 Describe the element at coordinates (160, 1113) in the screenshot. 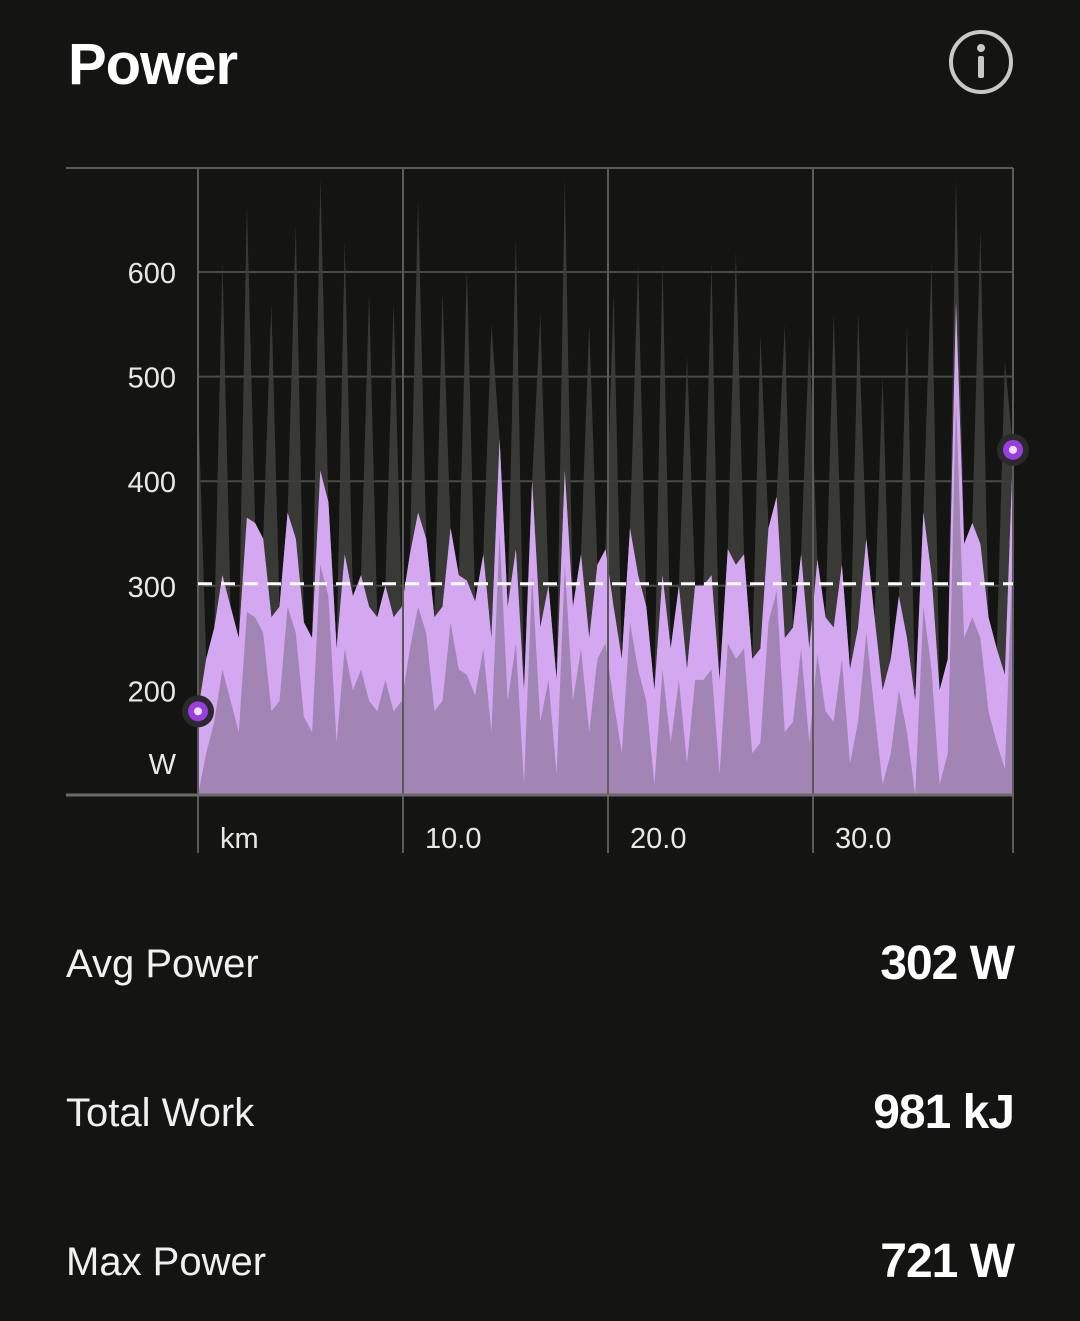

I see `total-work-label: Total Work` at that location.